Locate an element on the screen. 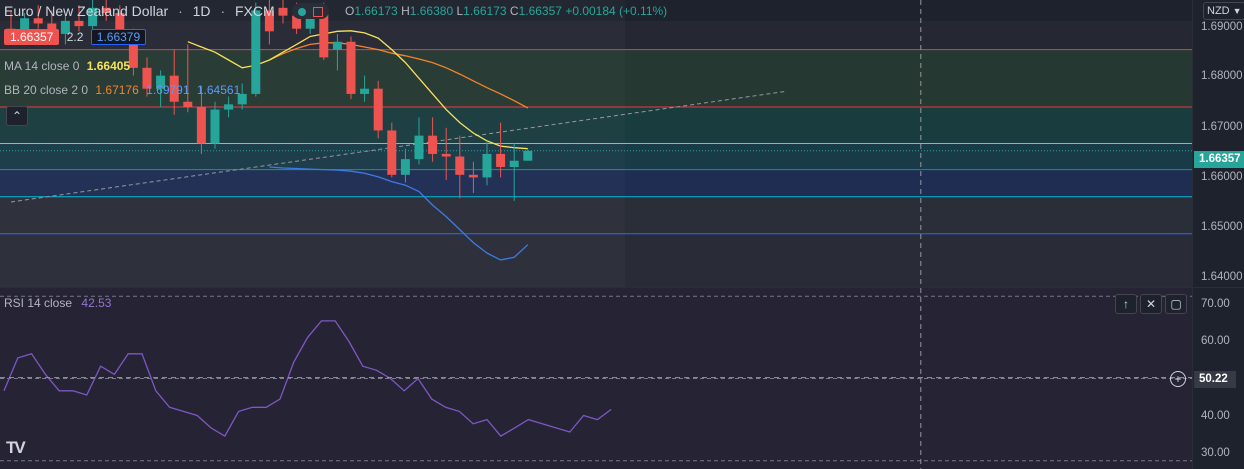 This screenshot has width=1244, height=469. ma-legend: MA 14 close 0 1.66405 is located at coordinates (67, 66).